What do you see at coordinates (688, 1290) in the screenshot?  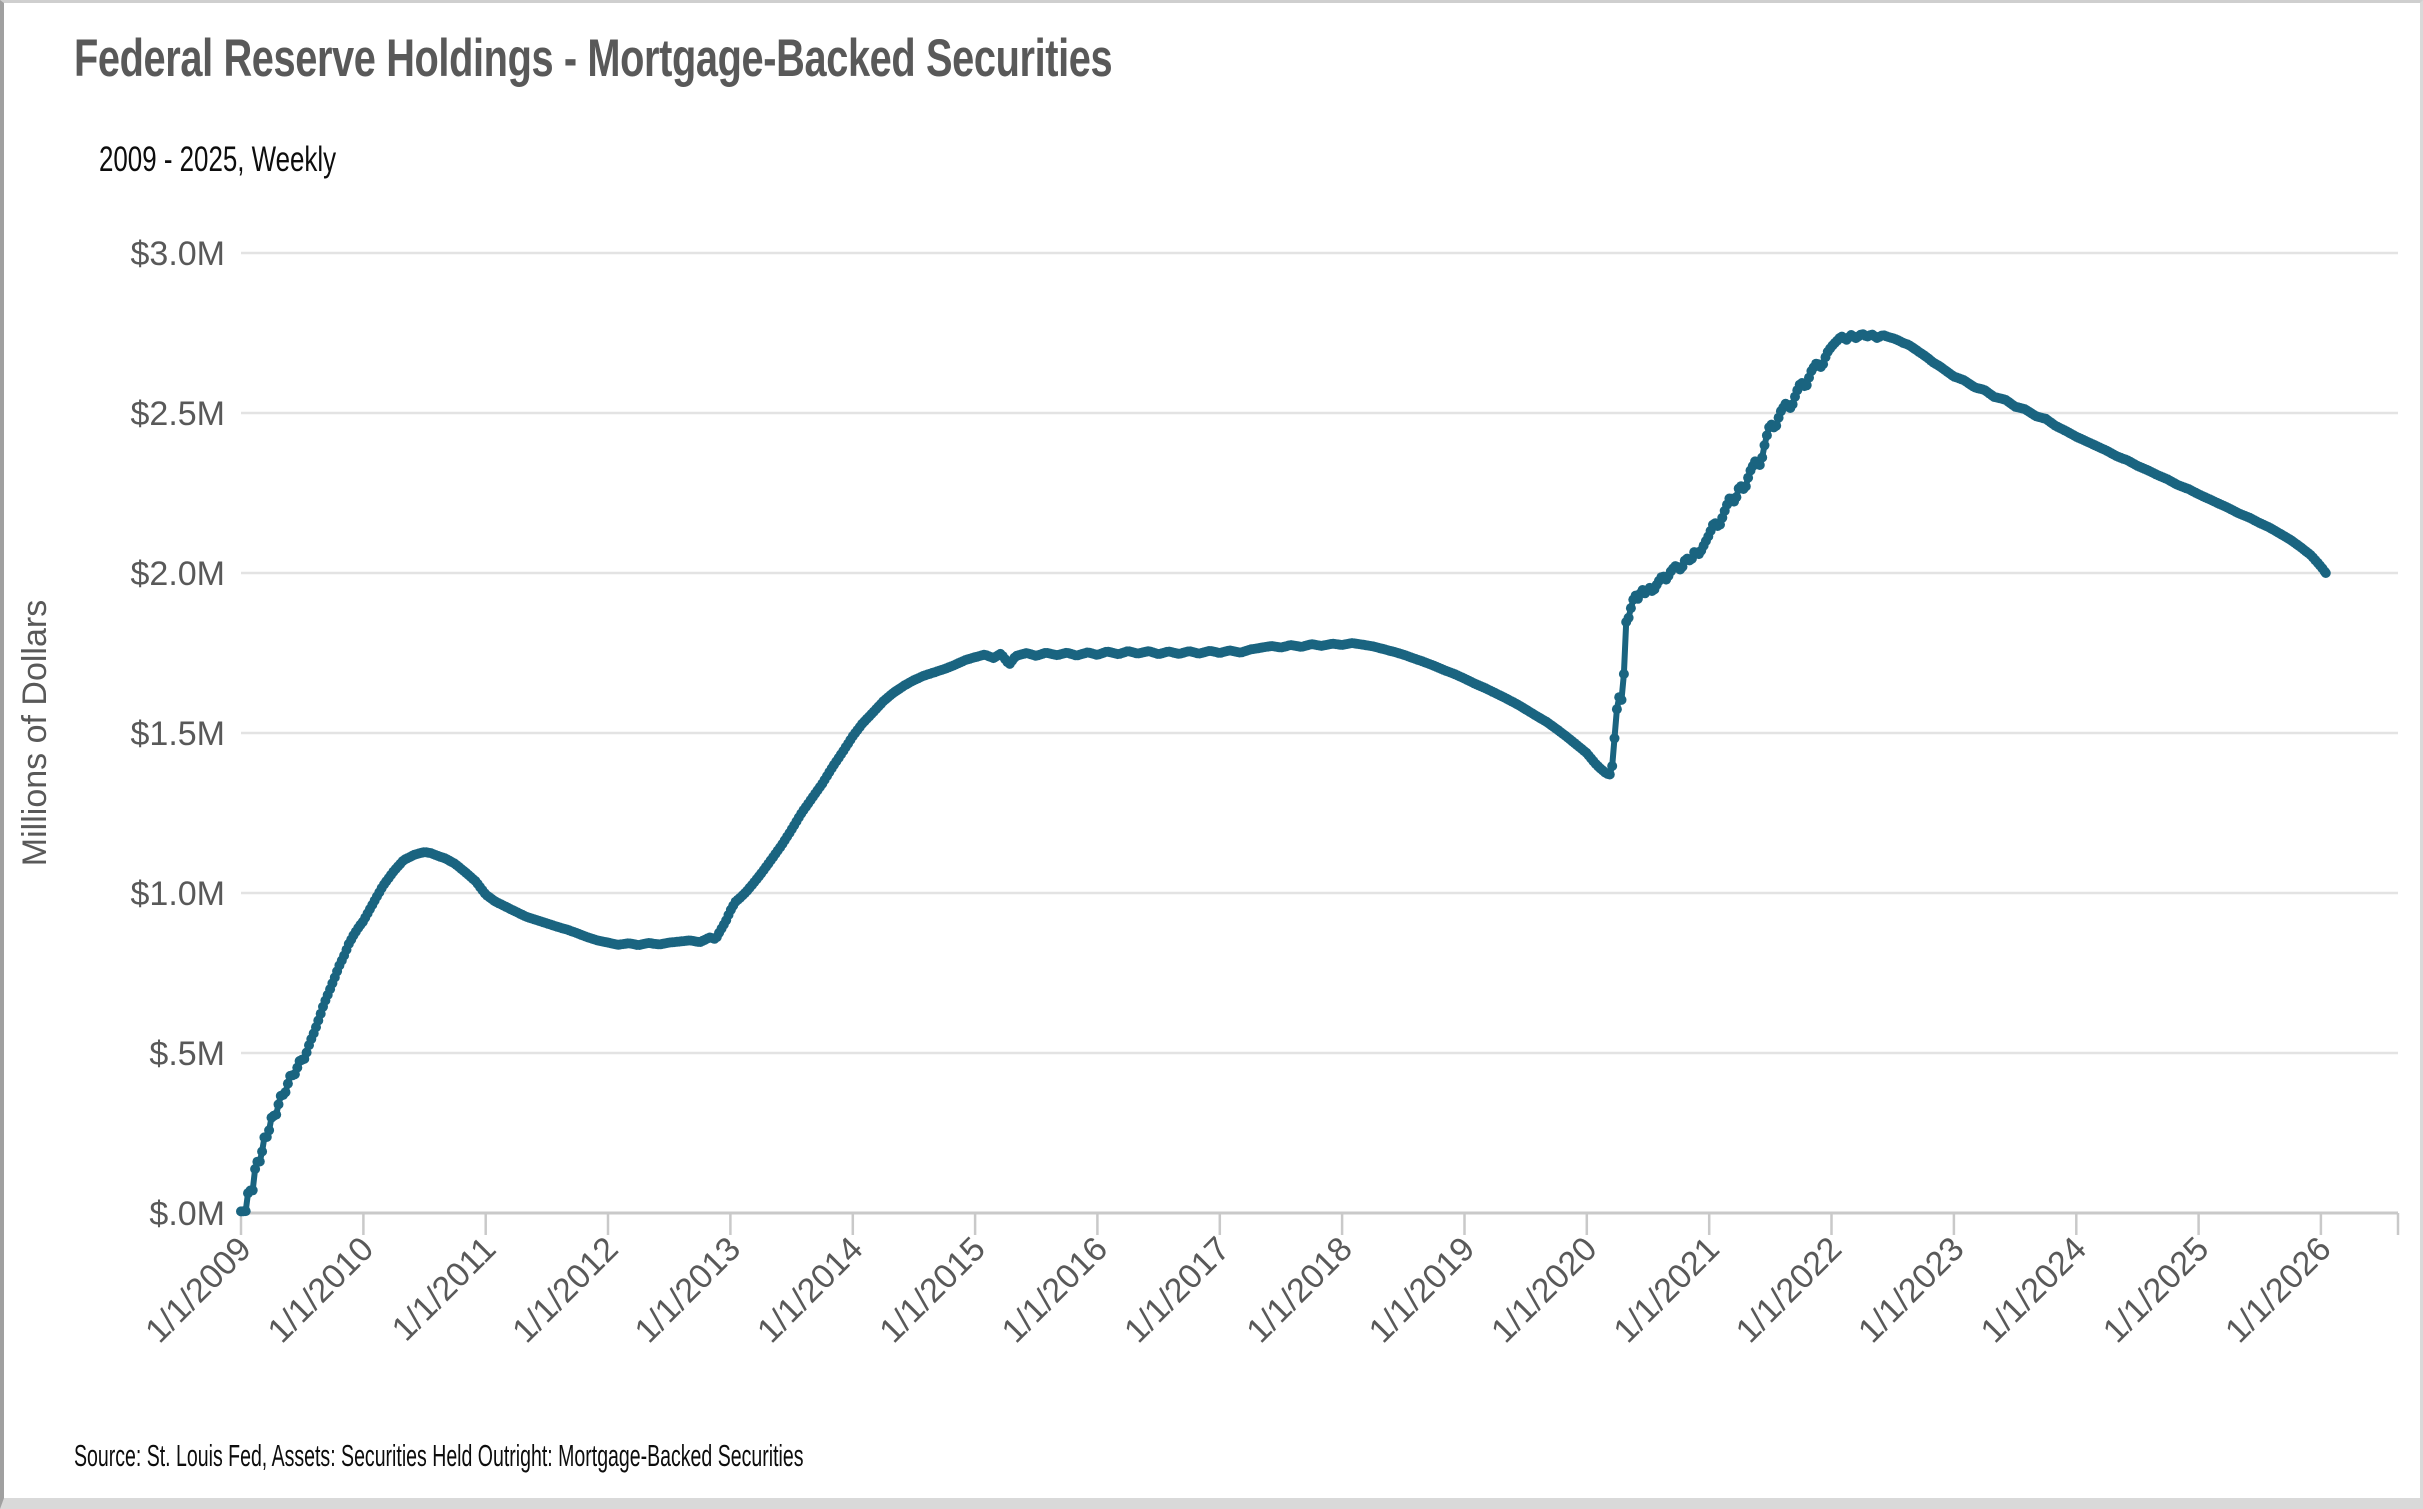 I see `x-tick-label: 1/1/2013` at bounding box center [688, 1290].